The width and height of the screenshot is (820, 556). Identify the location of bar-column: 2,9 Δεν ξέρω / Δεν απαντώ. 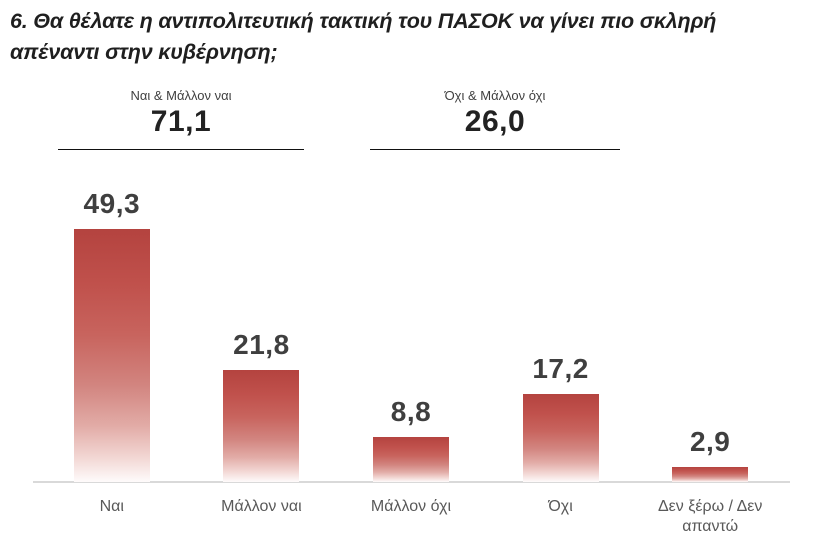
(710, 360).